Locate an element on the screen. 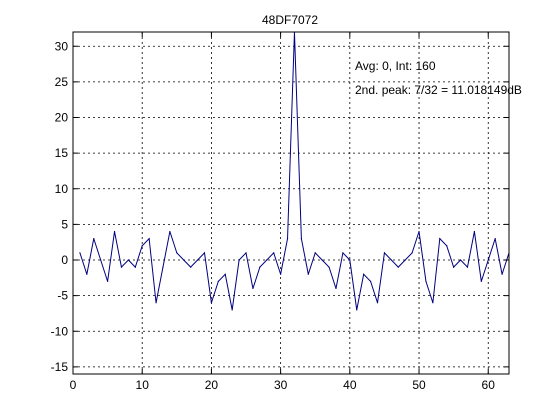 This screenshot has width=560, height=420. x-tick-label: 50 is located at coordinates (419, 385).